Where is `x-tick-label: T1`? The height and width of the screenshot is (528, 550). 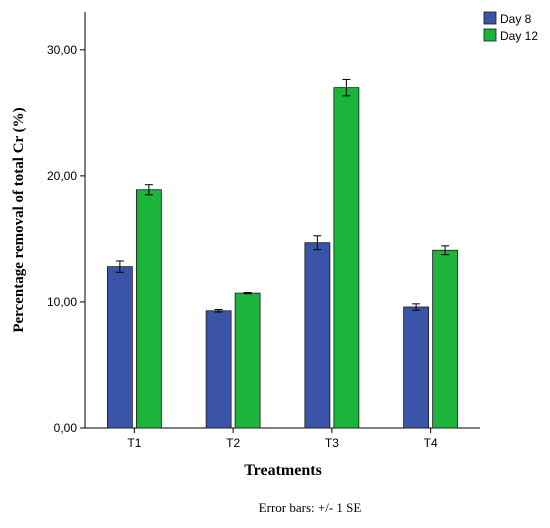
x-tick-label: T1 is located at coordinates (134, 443).